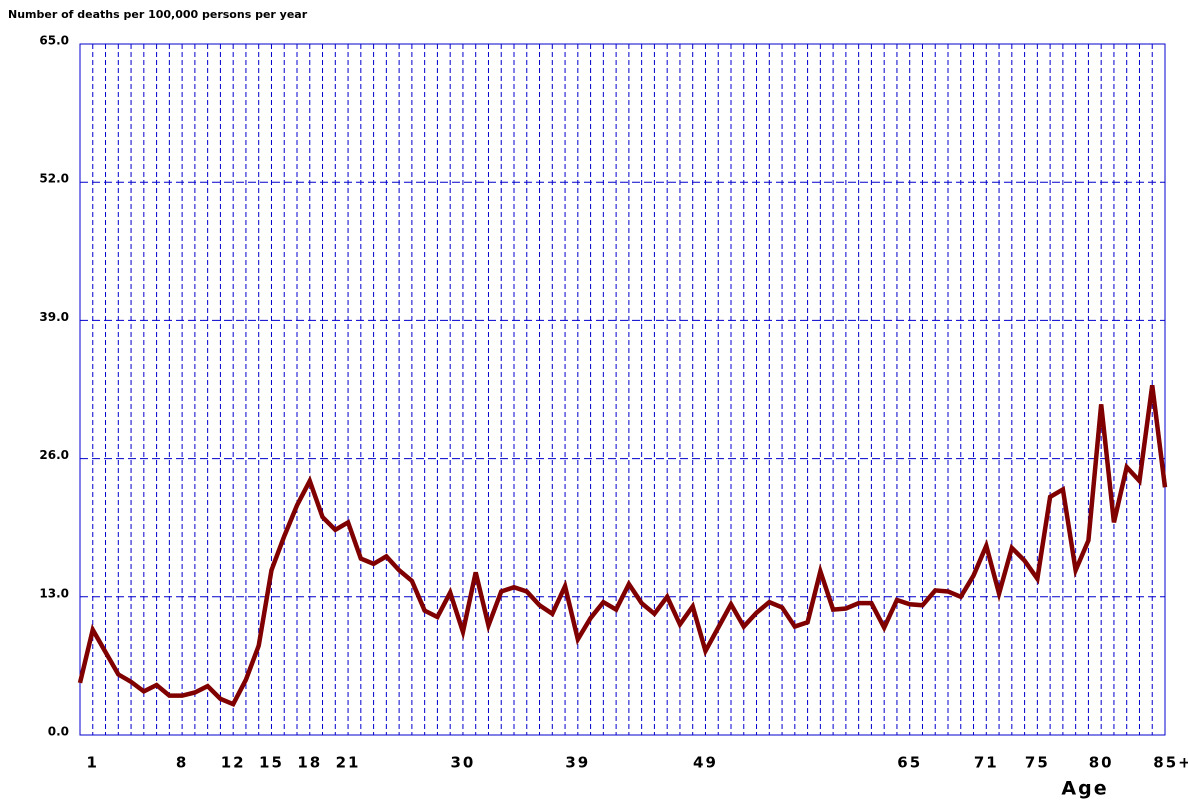 This screenshot has width=1188, height=805. What do you see at coordinates (986, 763) in the screenshot?
I see `x-tick-label: 71` at bounding box center [986, 763].